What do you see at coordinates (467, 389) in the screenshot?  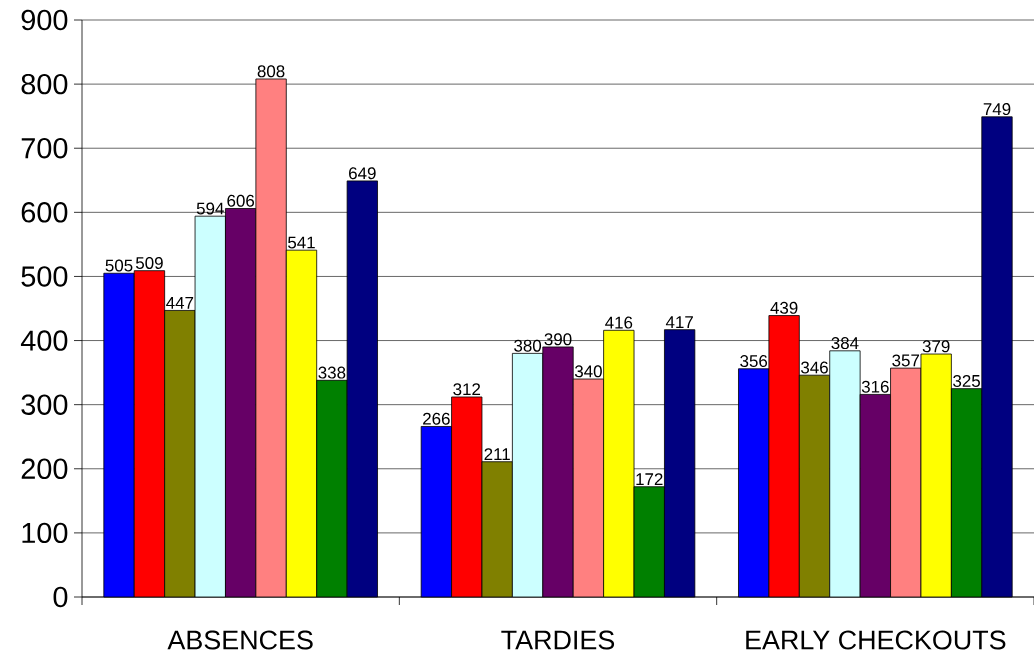 I see `data-label: 312` at bounding box center [467, 389].